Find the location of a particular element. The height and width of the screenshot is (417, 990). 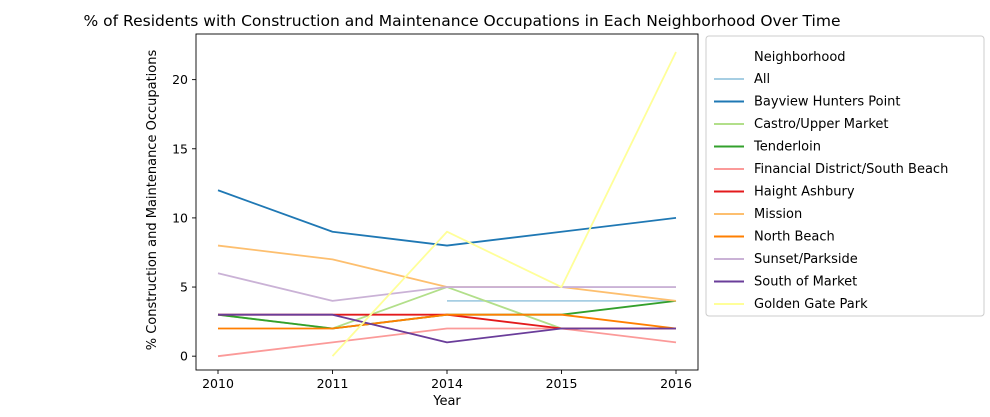

legend-label: North Beach is located at coordinates (794, 237).